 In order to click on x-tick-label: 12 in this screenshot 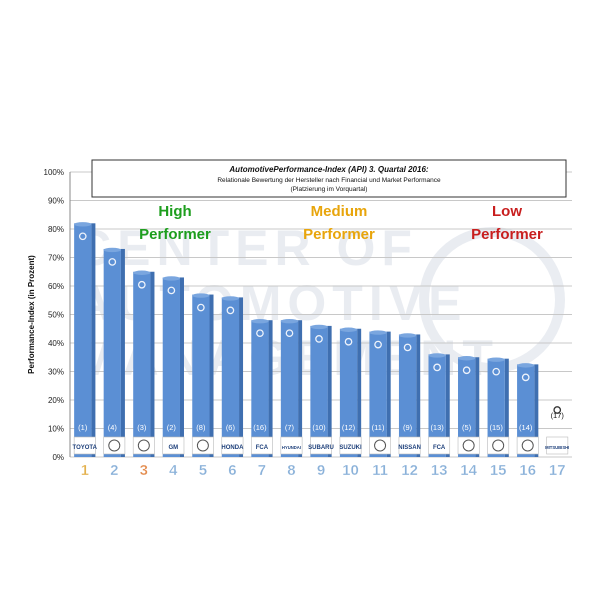, I will do `click(409, 470)`.